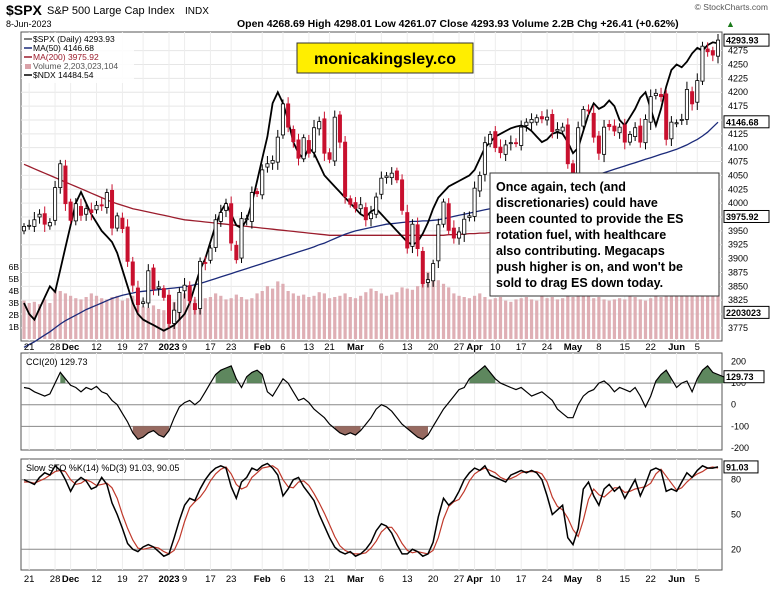 The image size is (774, 591). Describe the element at coordinates (210, 347) in the screenshot. I see `date-axis-label: 17` at that location.